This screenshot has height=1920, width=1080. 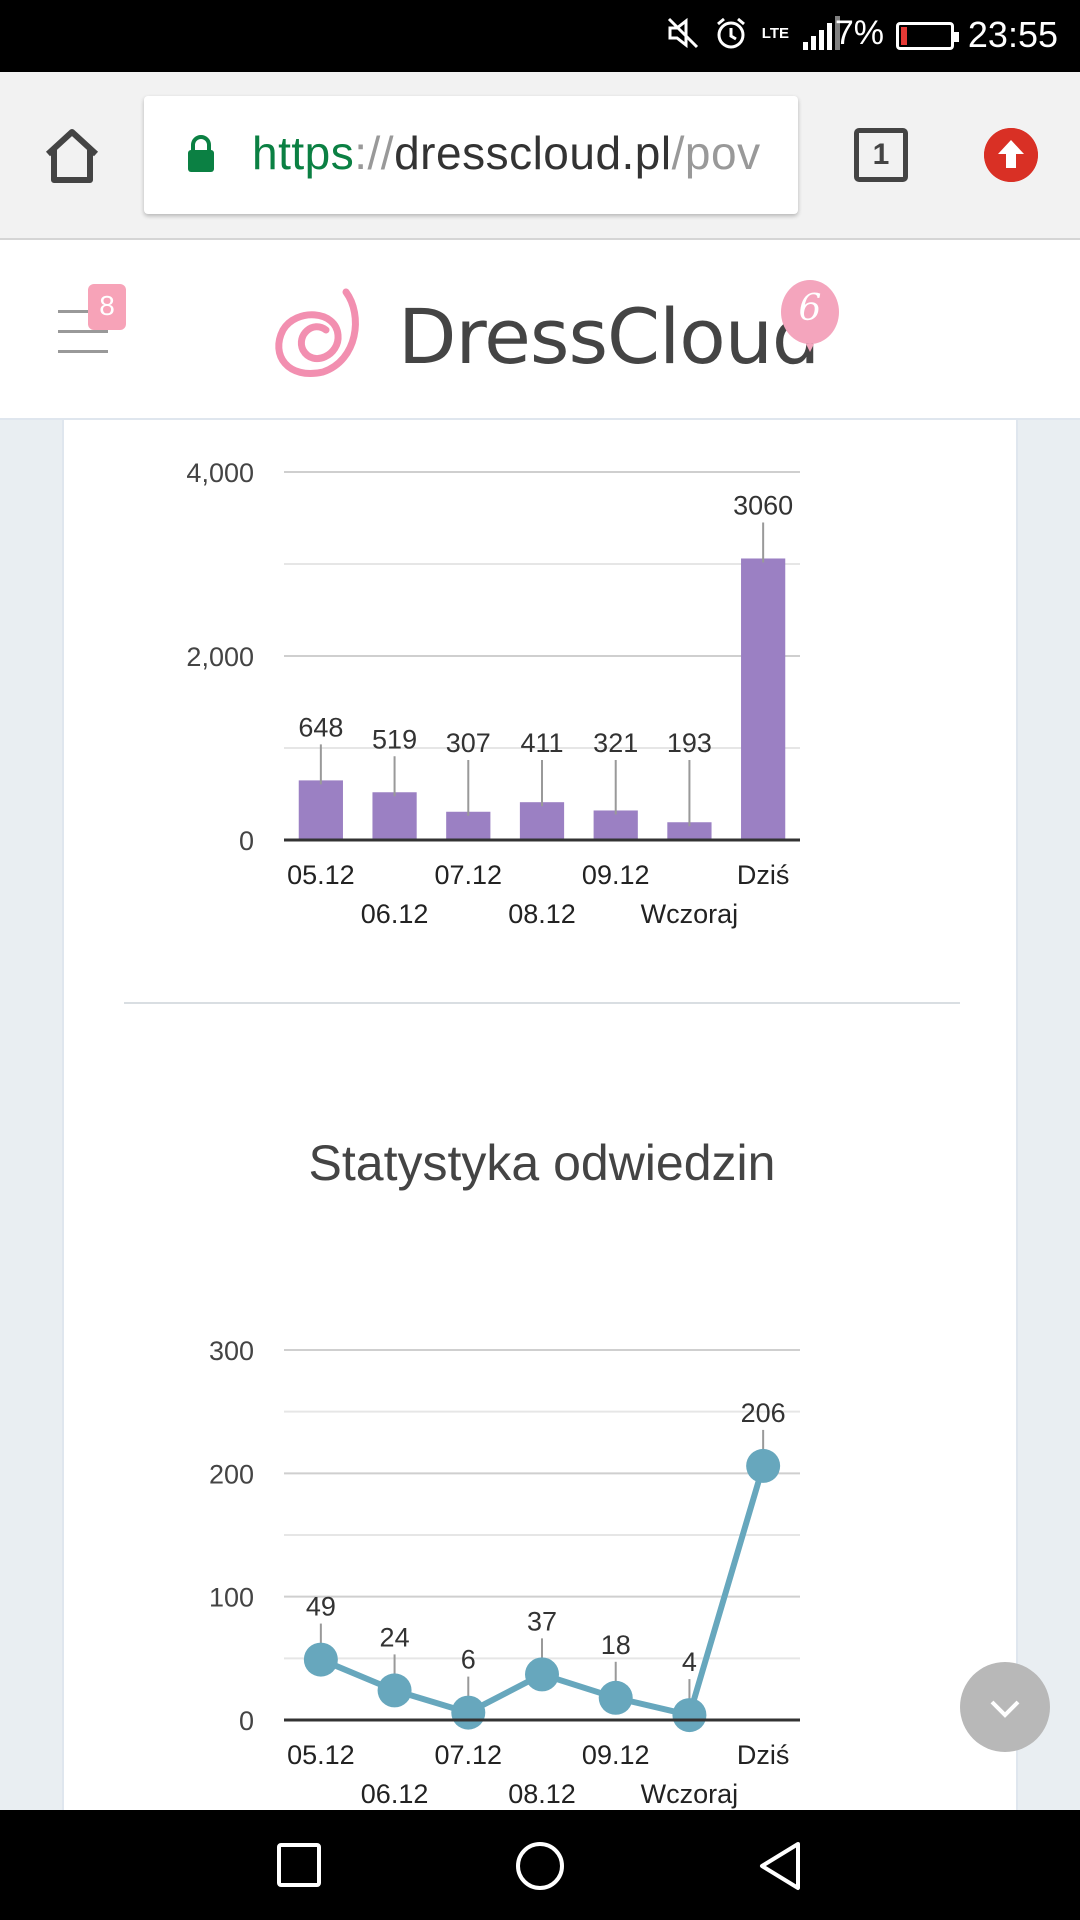 I want to click on data-label: 193, so click(x=689, y=743).